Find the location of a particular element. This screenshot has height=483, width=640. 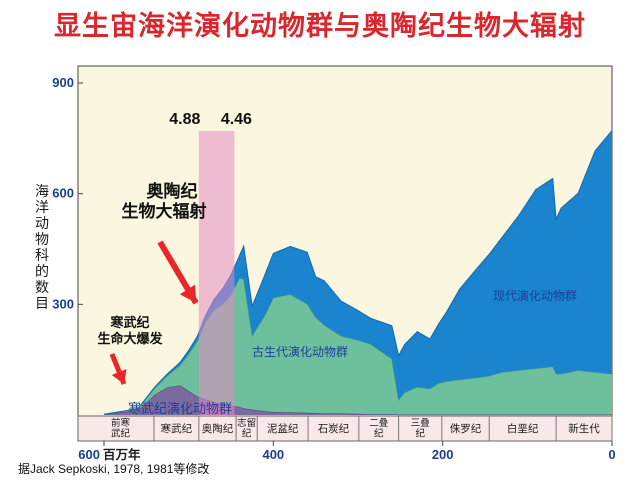

y-tick-label-1: 600 is located at coordinates (63, 193).